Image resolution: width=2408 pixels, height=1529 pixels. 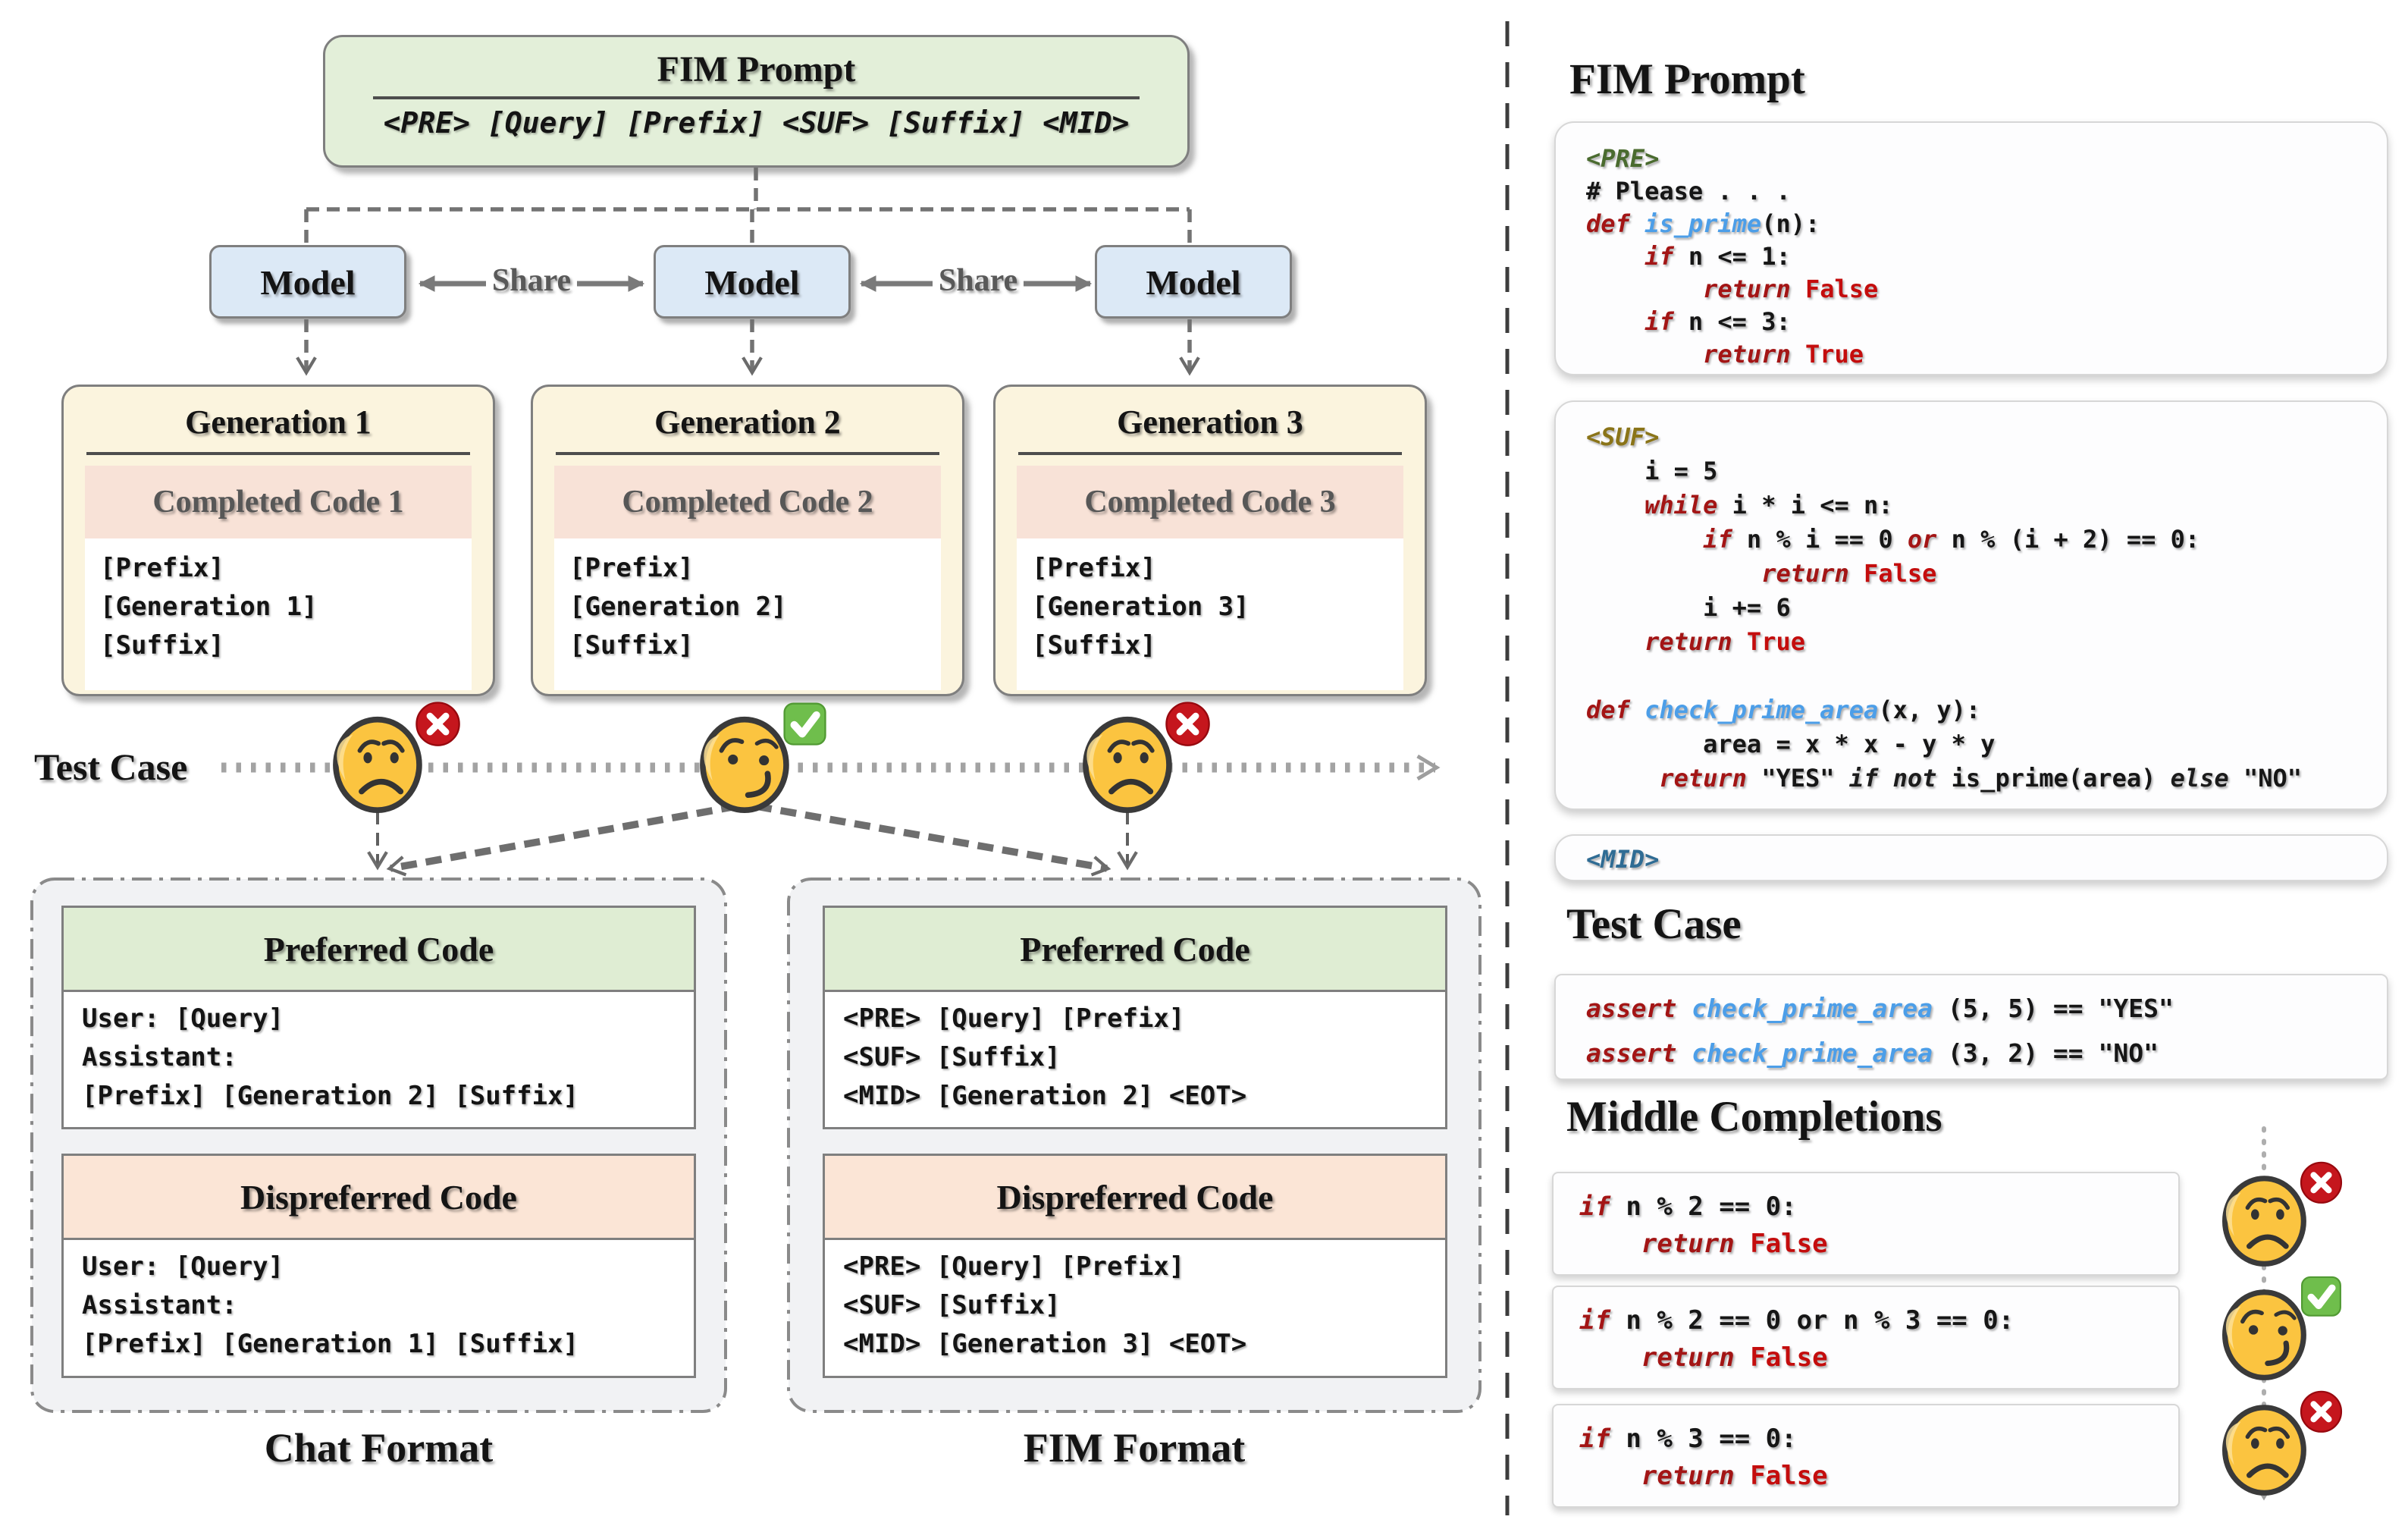 I want to click on prompt-to-models-connectors, so click(x=748, y=272).